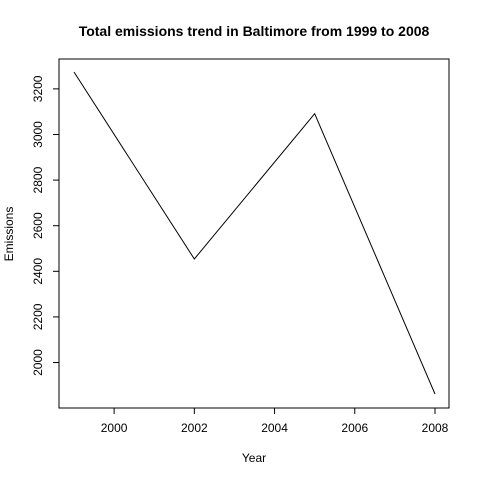 The width and height of the screenshot is (480, 480). What do you see at coordinates (254, 458) in the screenshot?
I see `x-axis-label: Year` at bounding box center [254, 458].